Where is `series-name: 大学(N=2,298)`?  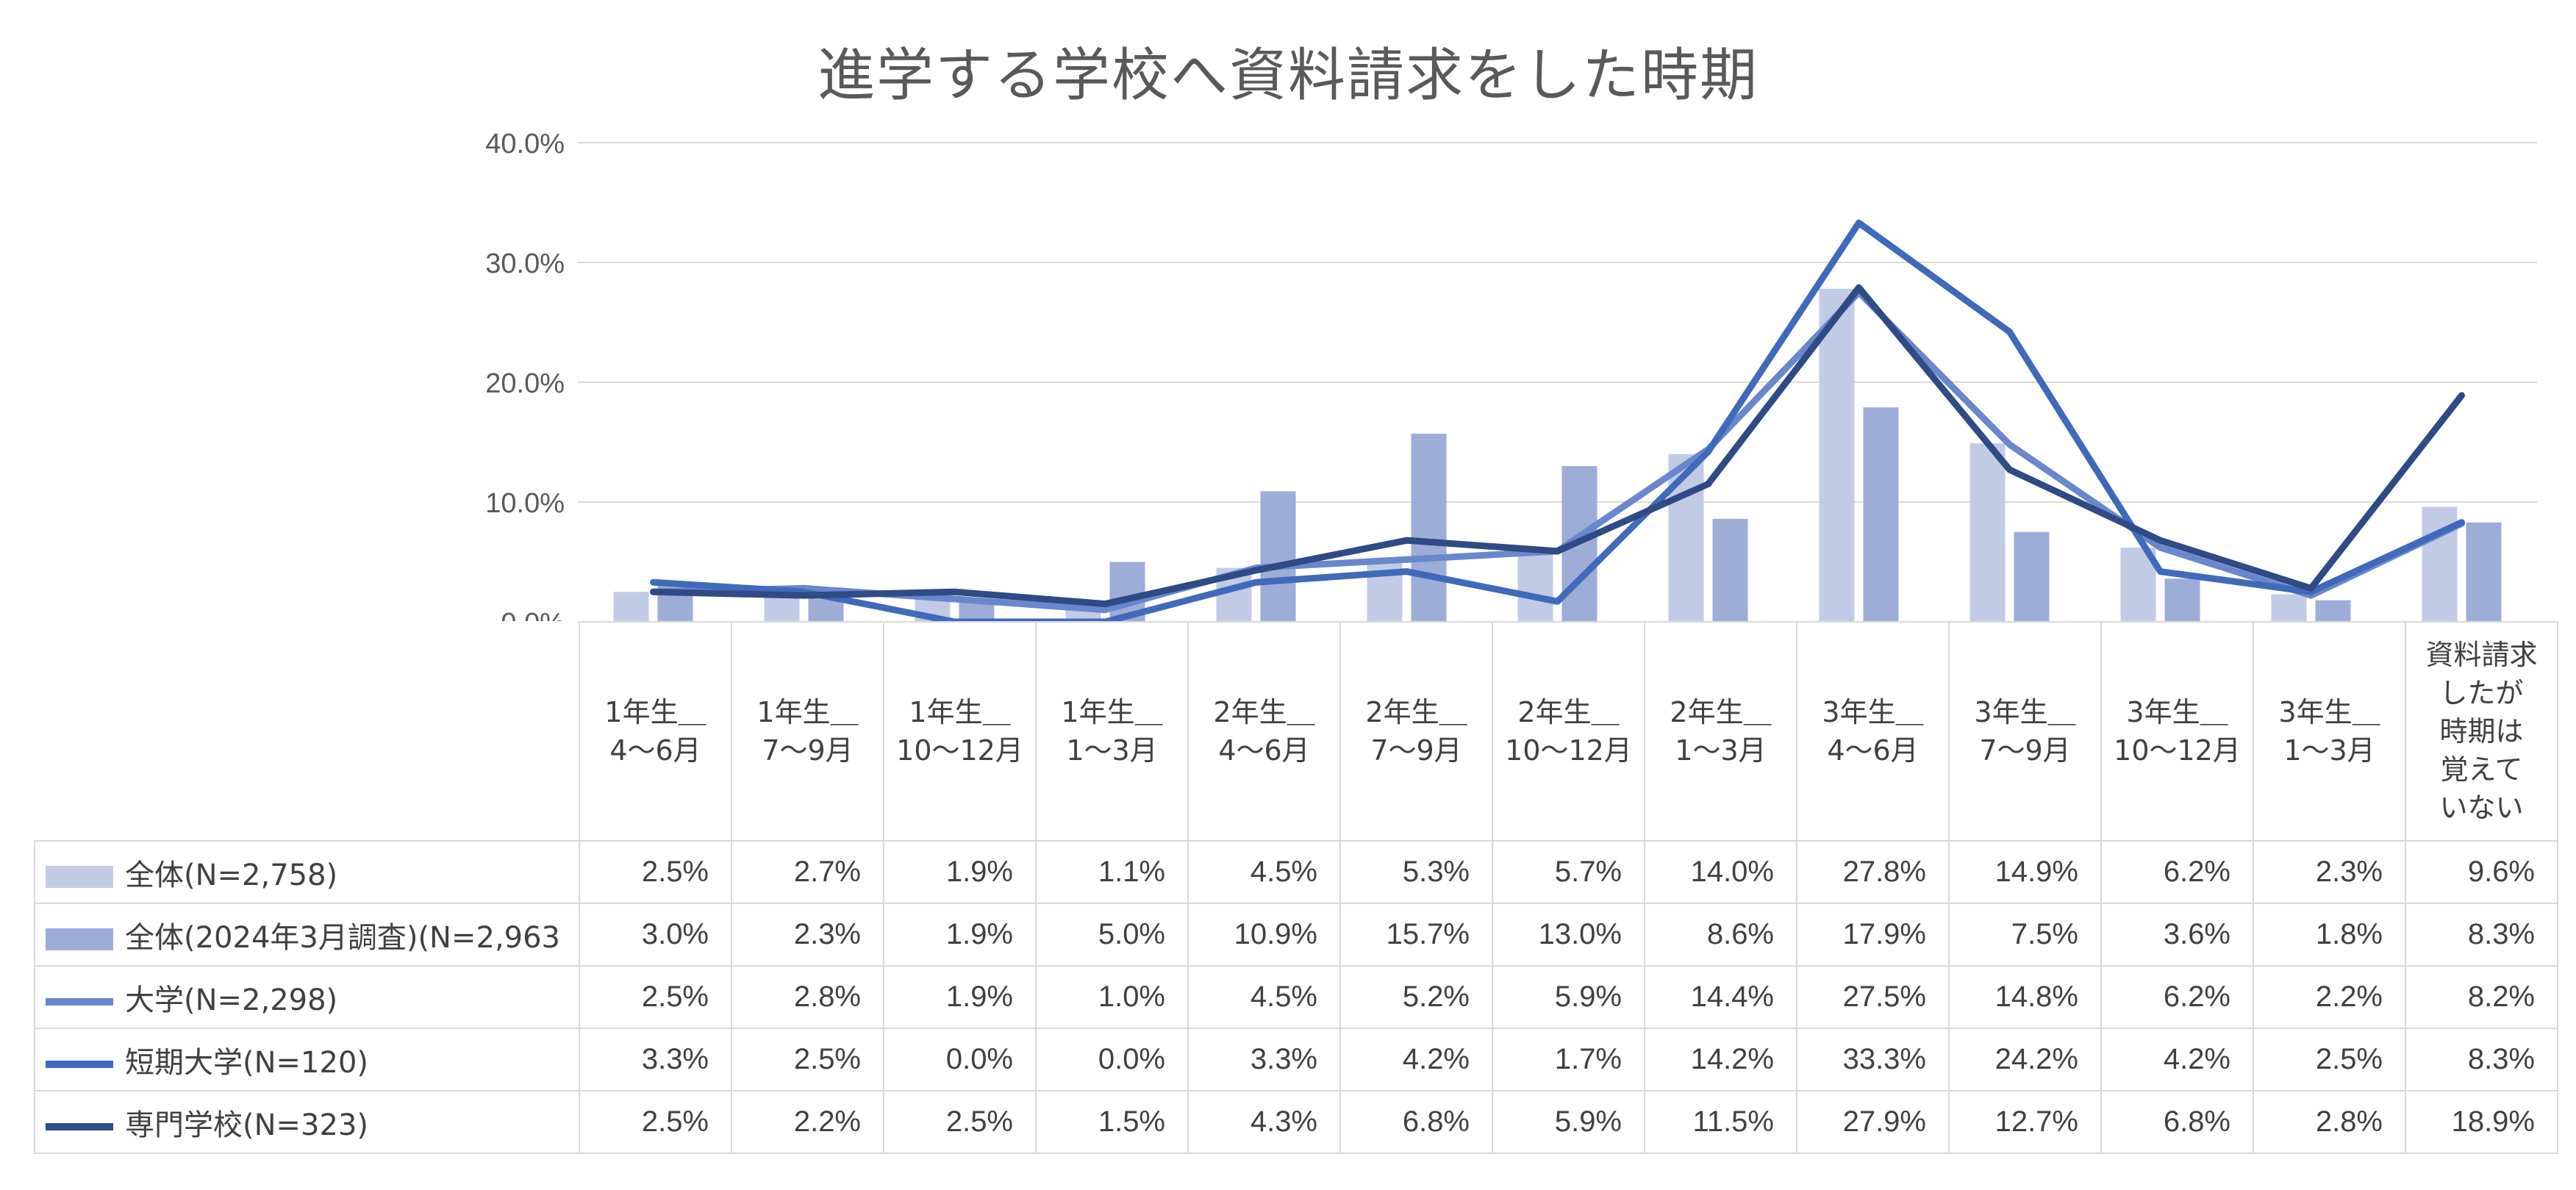
series-name: 大学(N=2,298) is located at coordinates (231, 1000).